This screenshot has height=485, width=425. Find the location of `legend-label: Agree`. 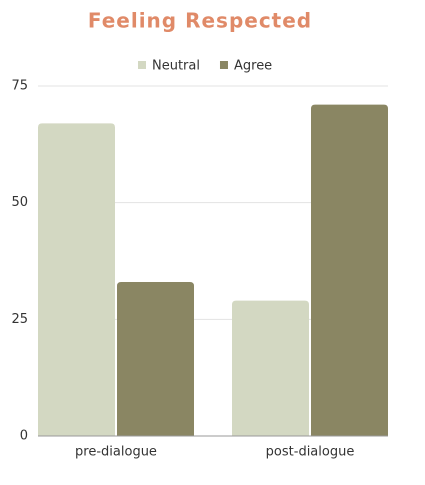

legend-label: Agree is located at coordinates (253, 66).